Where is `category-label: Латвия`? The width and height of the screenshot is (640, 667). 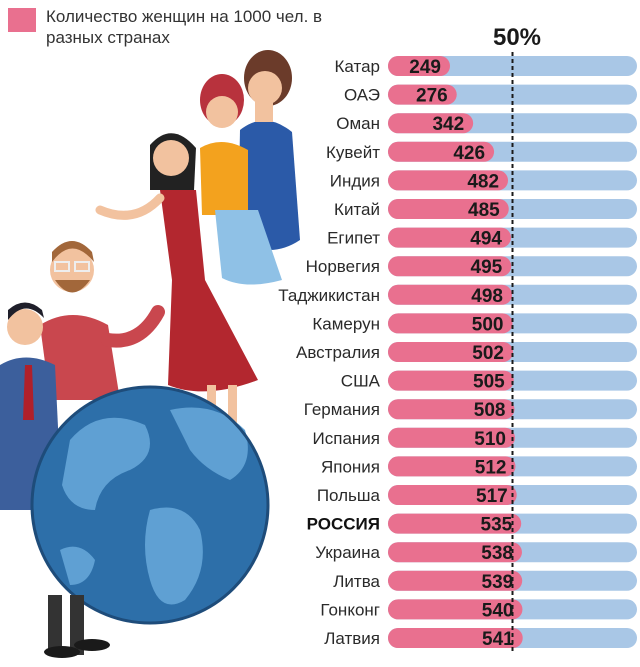 category-label: Латвия is located at coordinates (352, 638).